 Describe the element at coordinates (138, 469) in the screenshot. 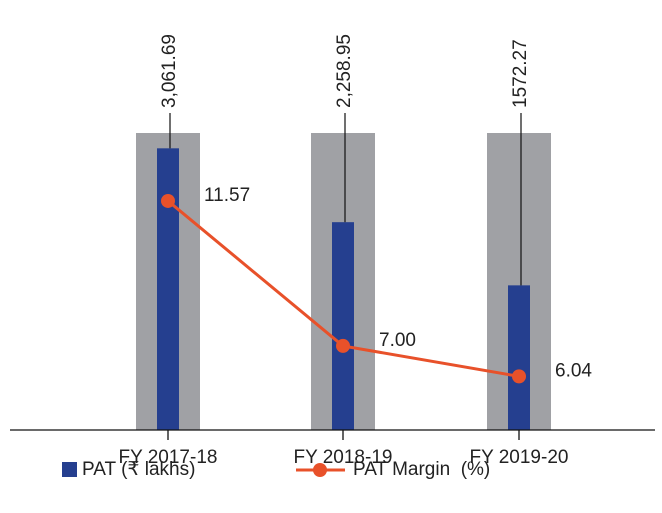

I see `legend-label: PAT (₹ lakhs)` at that location.